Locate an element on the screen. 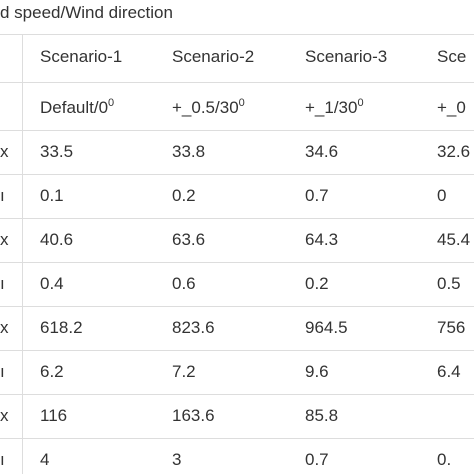 Image resolution: width=474 pixels, height=474 pixels. column-header: Sce is located at coordinates (452, 56).